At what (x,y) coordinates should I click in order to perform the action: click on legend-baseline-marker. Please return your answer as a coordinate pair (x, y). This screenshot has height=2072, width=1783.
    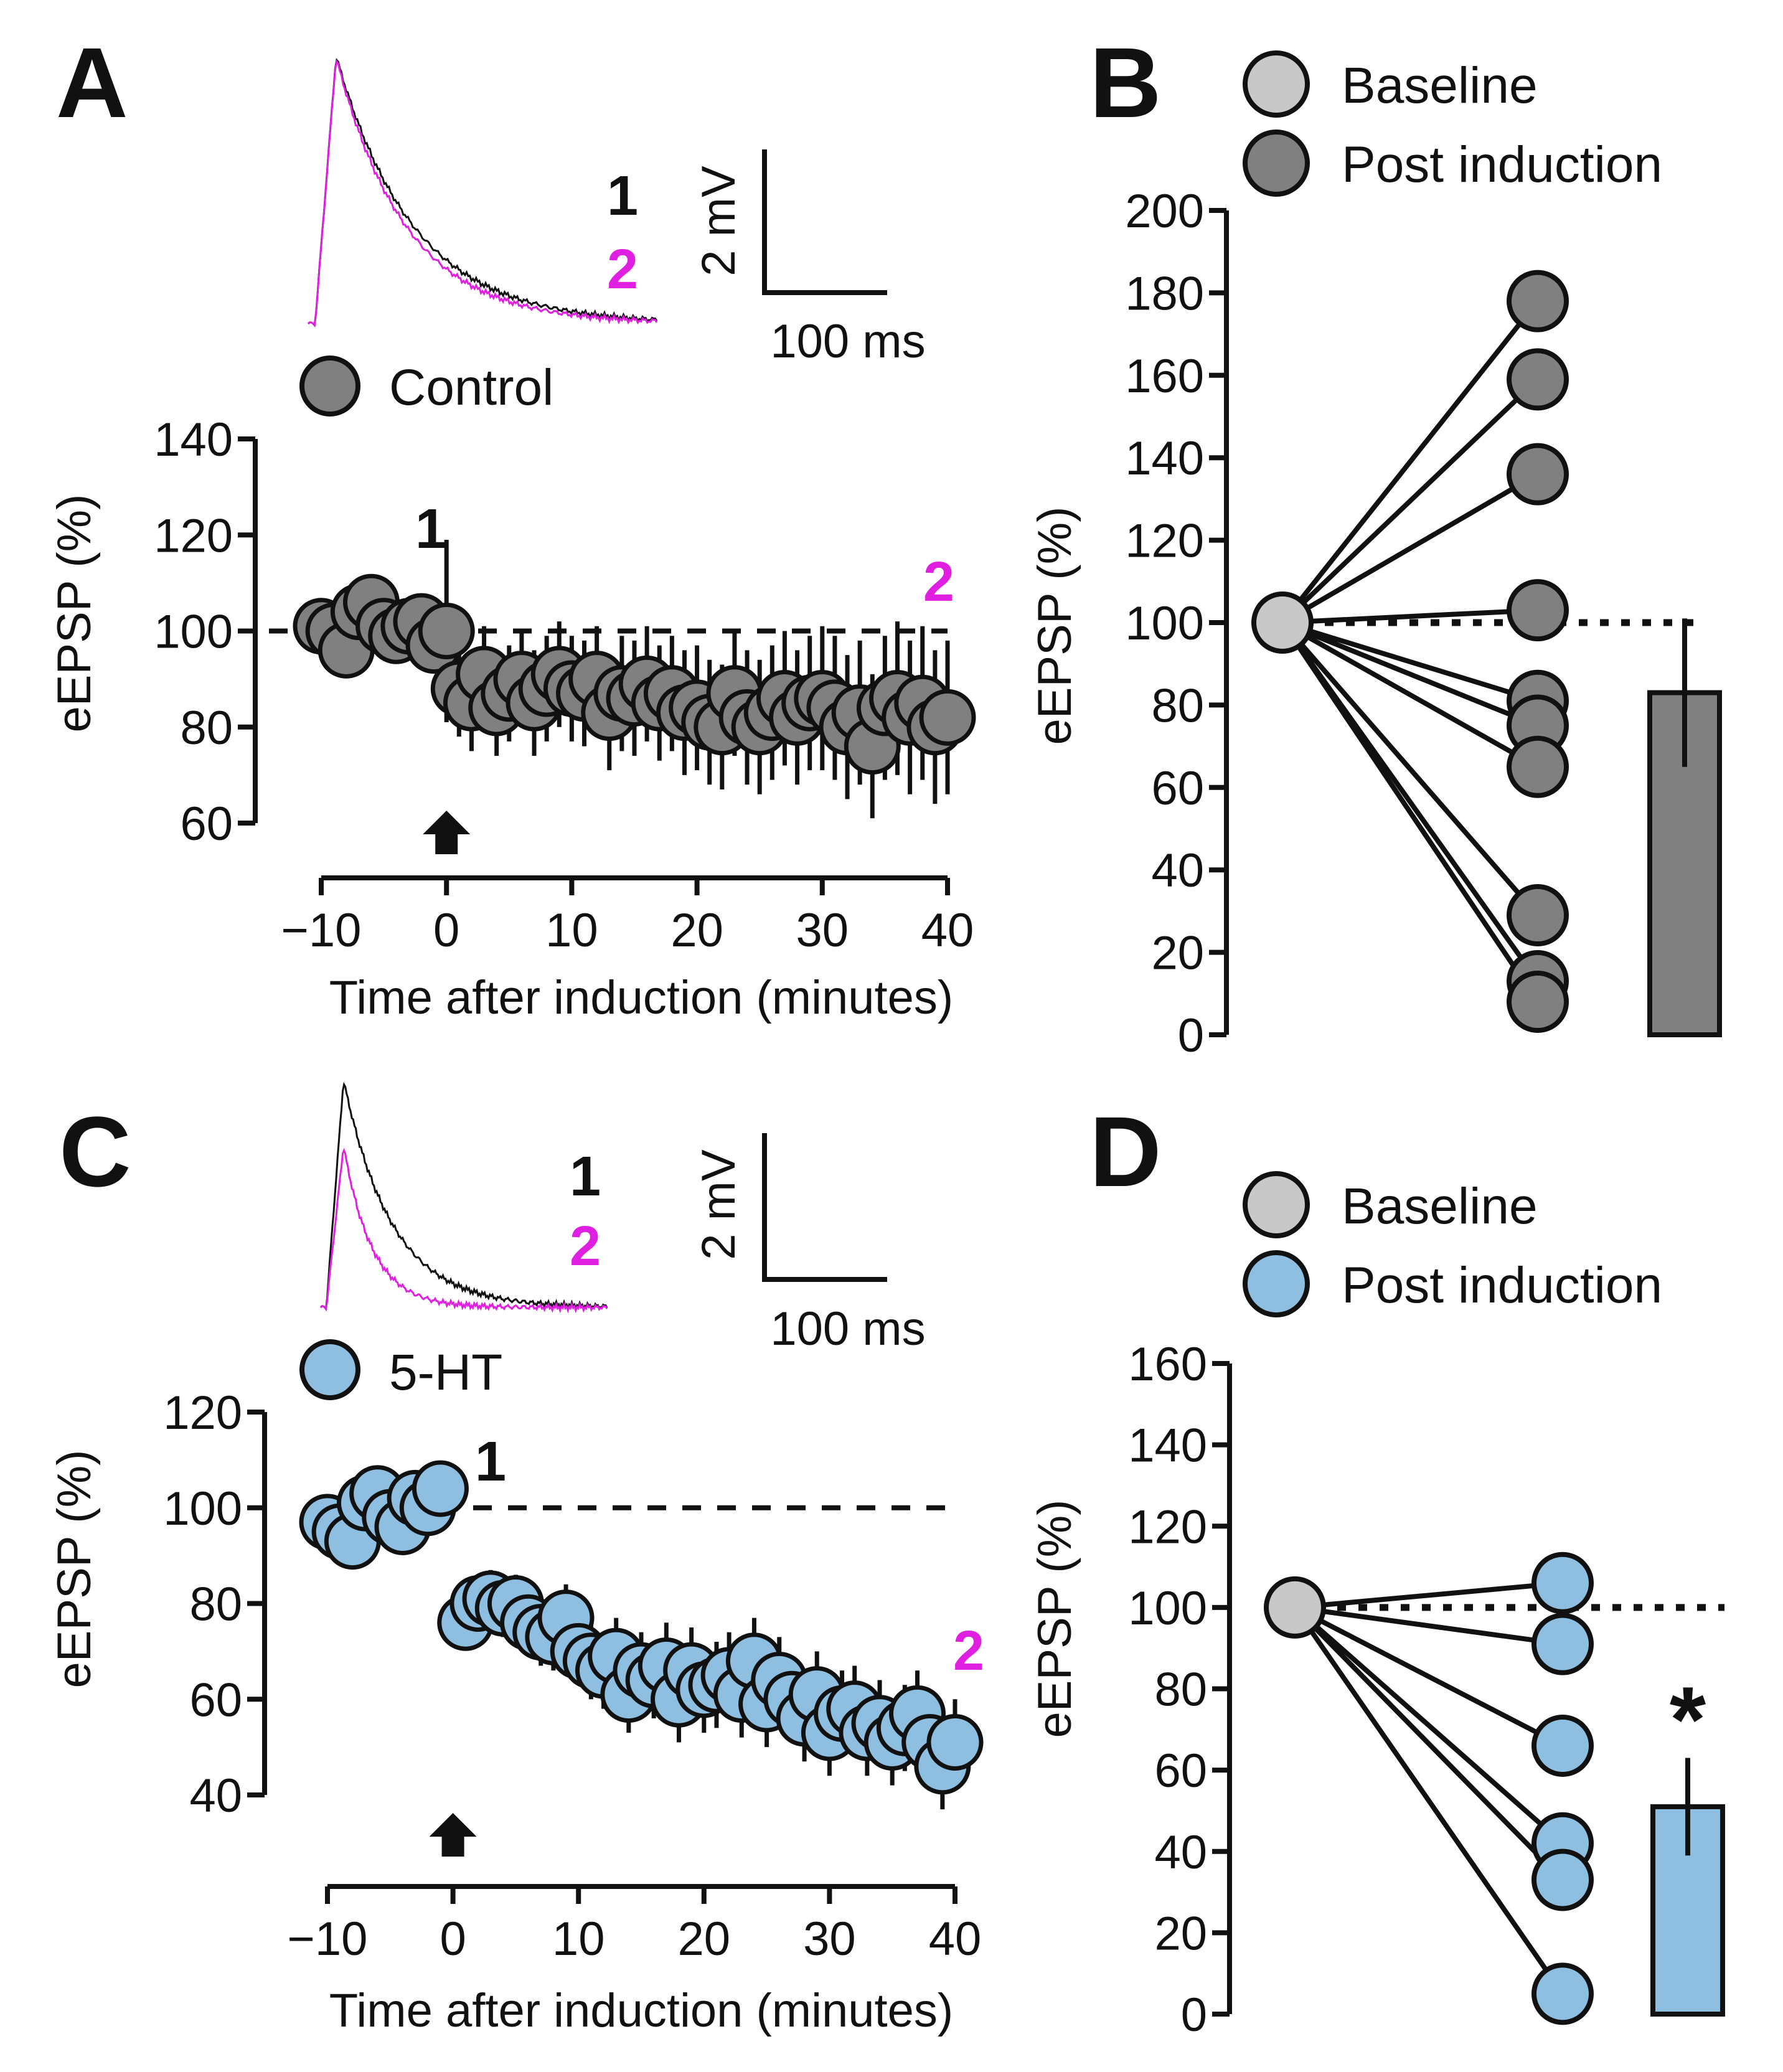
    Looking at the image, I should click on (1276, 1204).